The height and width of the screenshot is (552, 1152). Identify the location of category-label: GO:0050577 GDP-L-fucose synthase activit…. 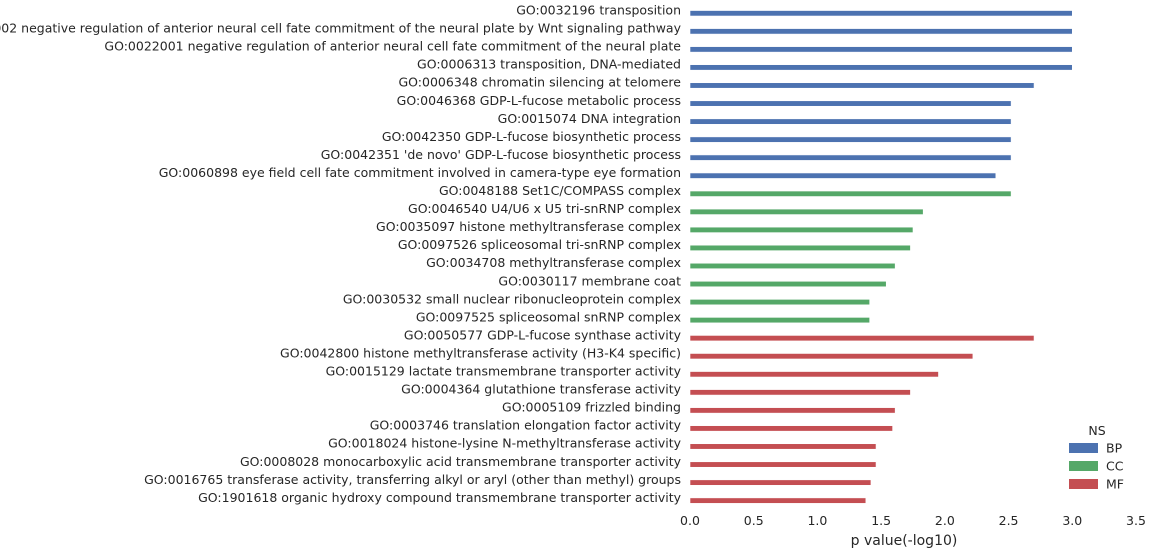
(543, 334).